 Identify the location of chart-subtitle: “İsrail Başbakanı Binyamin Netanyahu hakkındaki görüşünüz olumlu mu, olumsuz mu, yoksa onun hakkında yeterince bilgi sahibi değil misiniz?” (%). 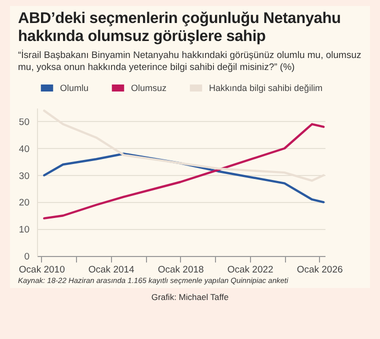
(190, 62).